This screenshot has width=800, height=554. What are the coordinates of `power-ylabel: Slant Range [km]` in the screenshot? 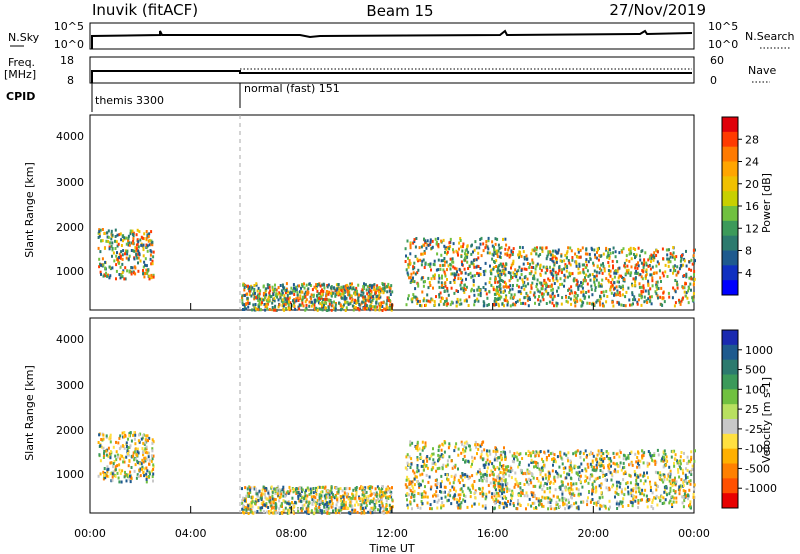 It's located at (29, 210).